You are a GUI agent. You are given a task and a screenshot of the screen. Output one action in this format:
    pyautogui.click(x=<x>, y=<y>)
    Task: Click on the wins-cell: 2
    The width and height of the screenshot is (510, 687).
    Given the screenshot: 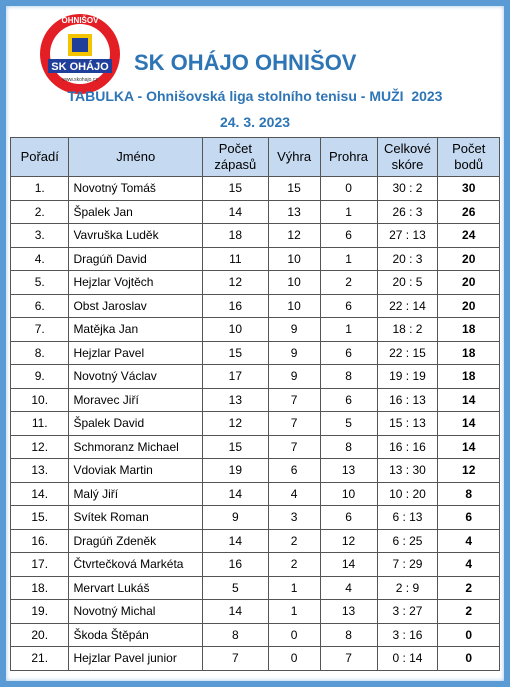 What is the action you would take?
    pyautogui.click(x=294, y=540)
    